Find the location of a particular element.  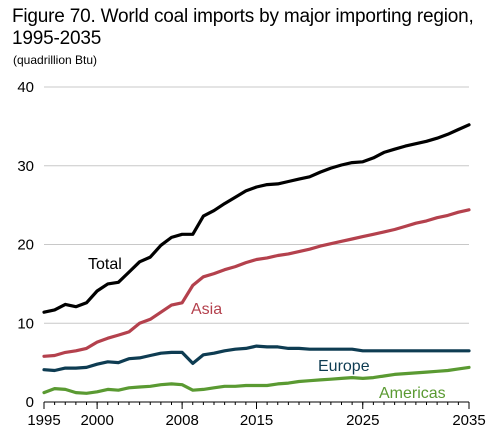

chart-subtitle: (quadrillion Btu) is located at coordinates (55, 60).